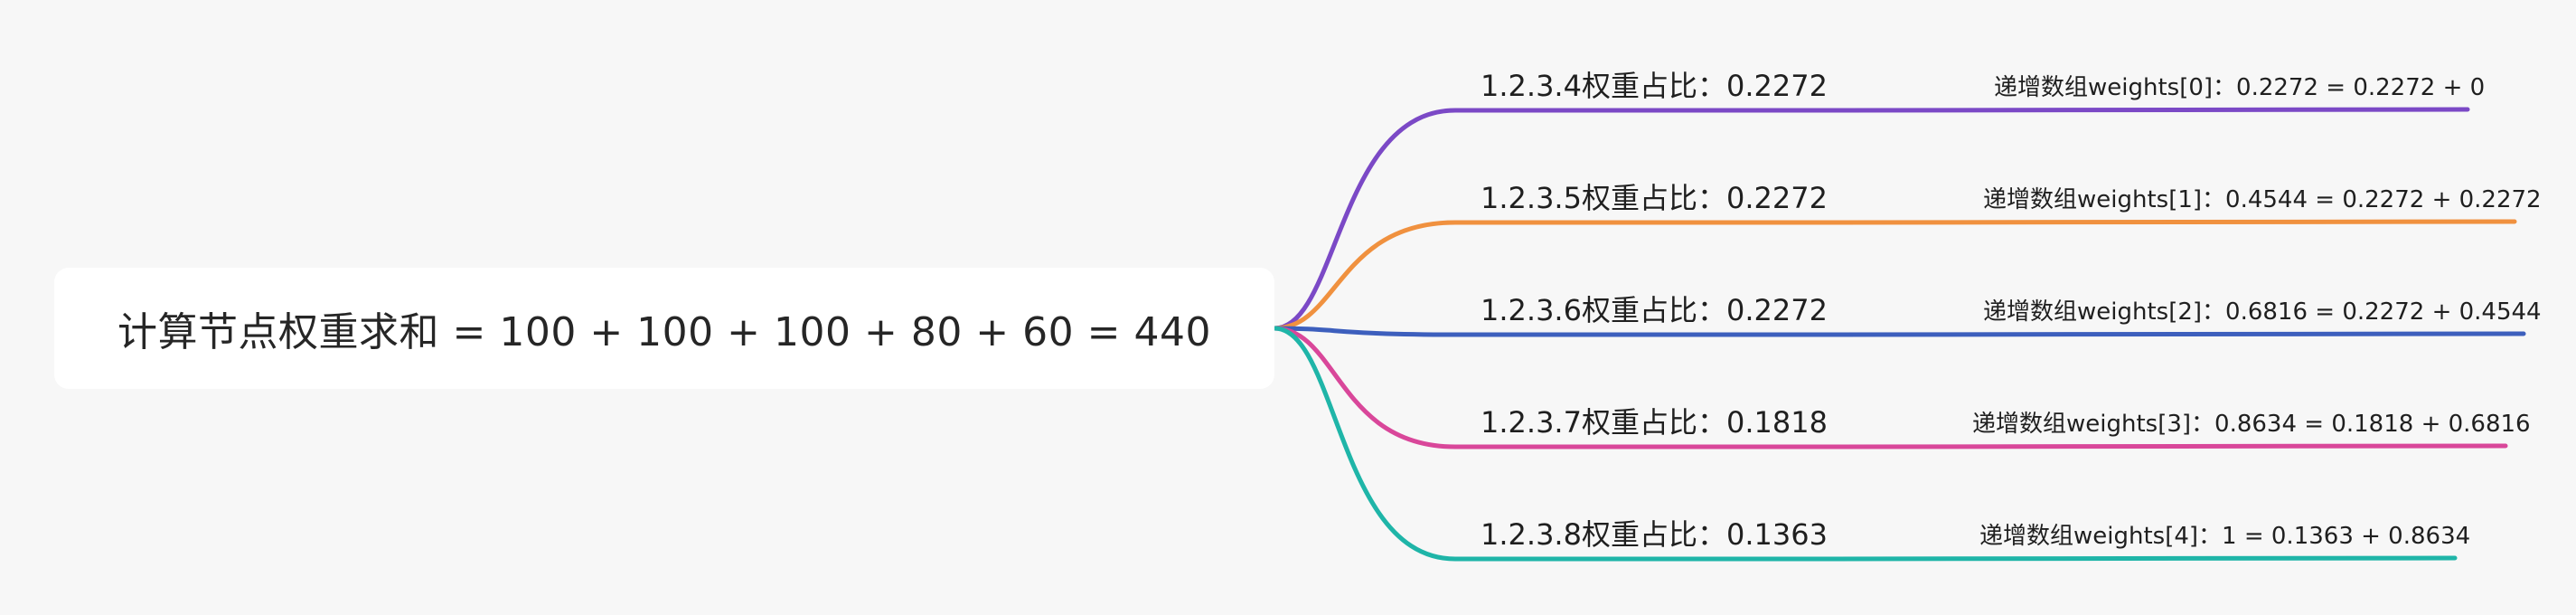 This screenshot has height=615, width=2576. What do you see at coordinates (1655, 86) in the screenshot?
I see `branch-label-1: 1.2.3.4权重占比：0.2272` at bounding box center [1655, 86].